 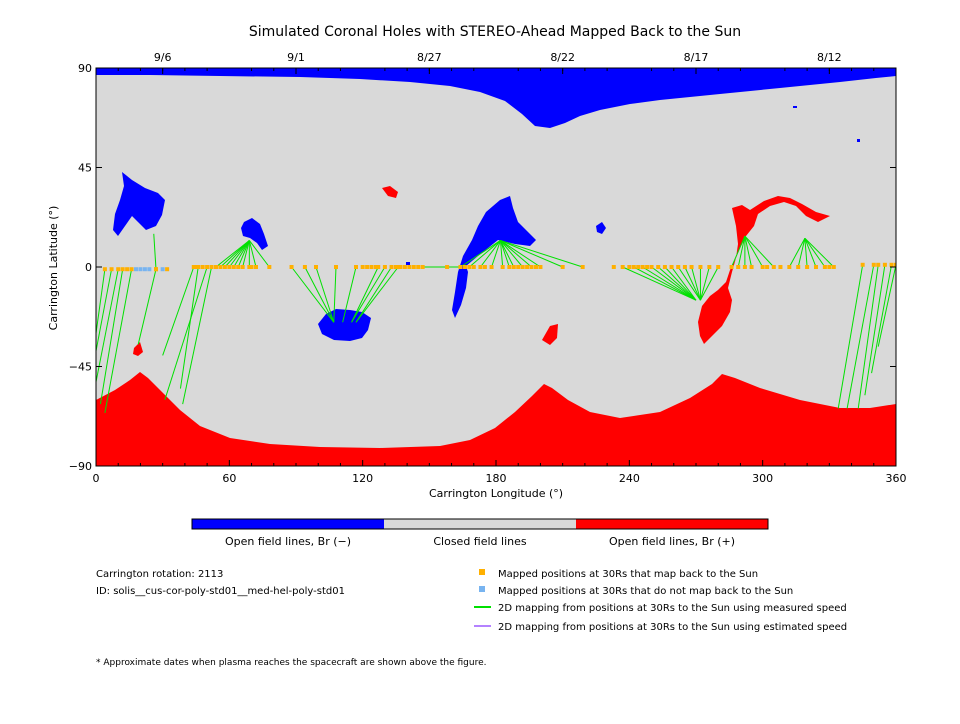 What do you see at coordinates (138, 349) in the screenshot?
I see `positive-hole-lon20` at bounding box center [138, 349].